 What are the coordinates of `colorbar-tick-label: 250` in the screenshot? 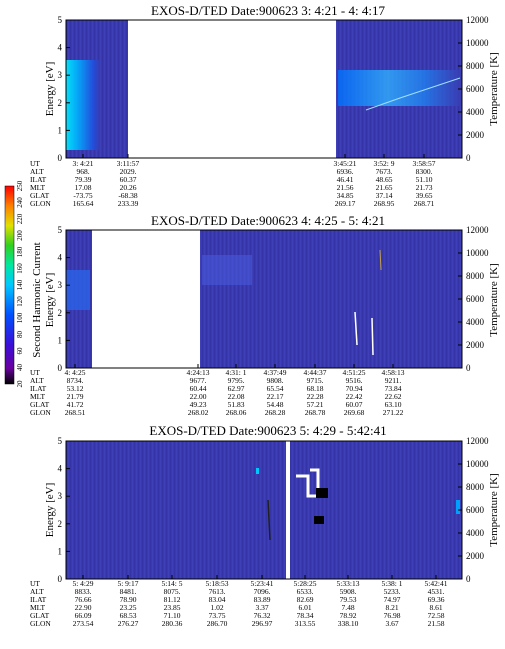 It's located at (20, 185).